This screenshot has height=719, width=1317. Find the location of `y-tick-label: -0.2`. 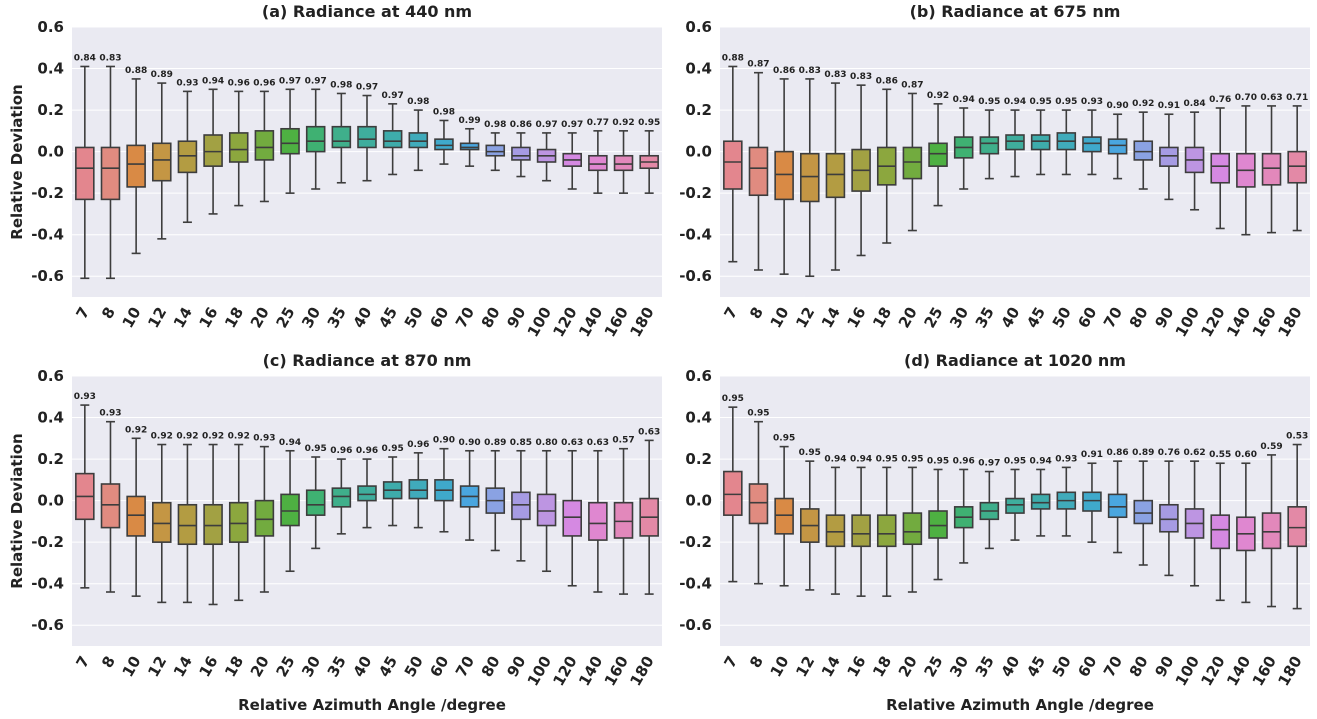

y-tick-label: -0.2 is located at coordinates (695, 542).